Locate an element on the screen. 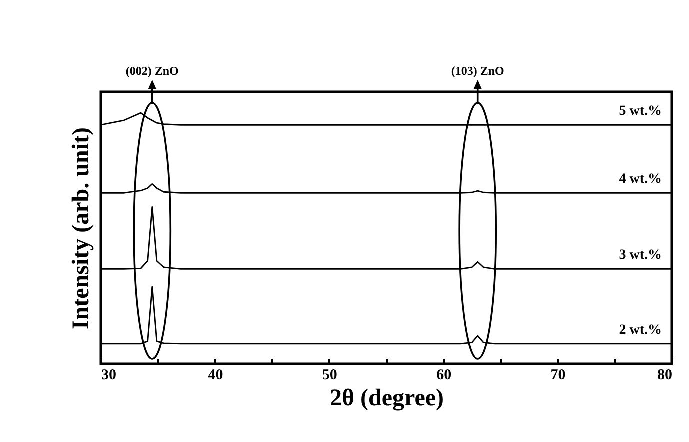  x-tick-label: 50 is located at coordinates (330, 376).